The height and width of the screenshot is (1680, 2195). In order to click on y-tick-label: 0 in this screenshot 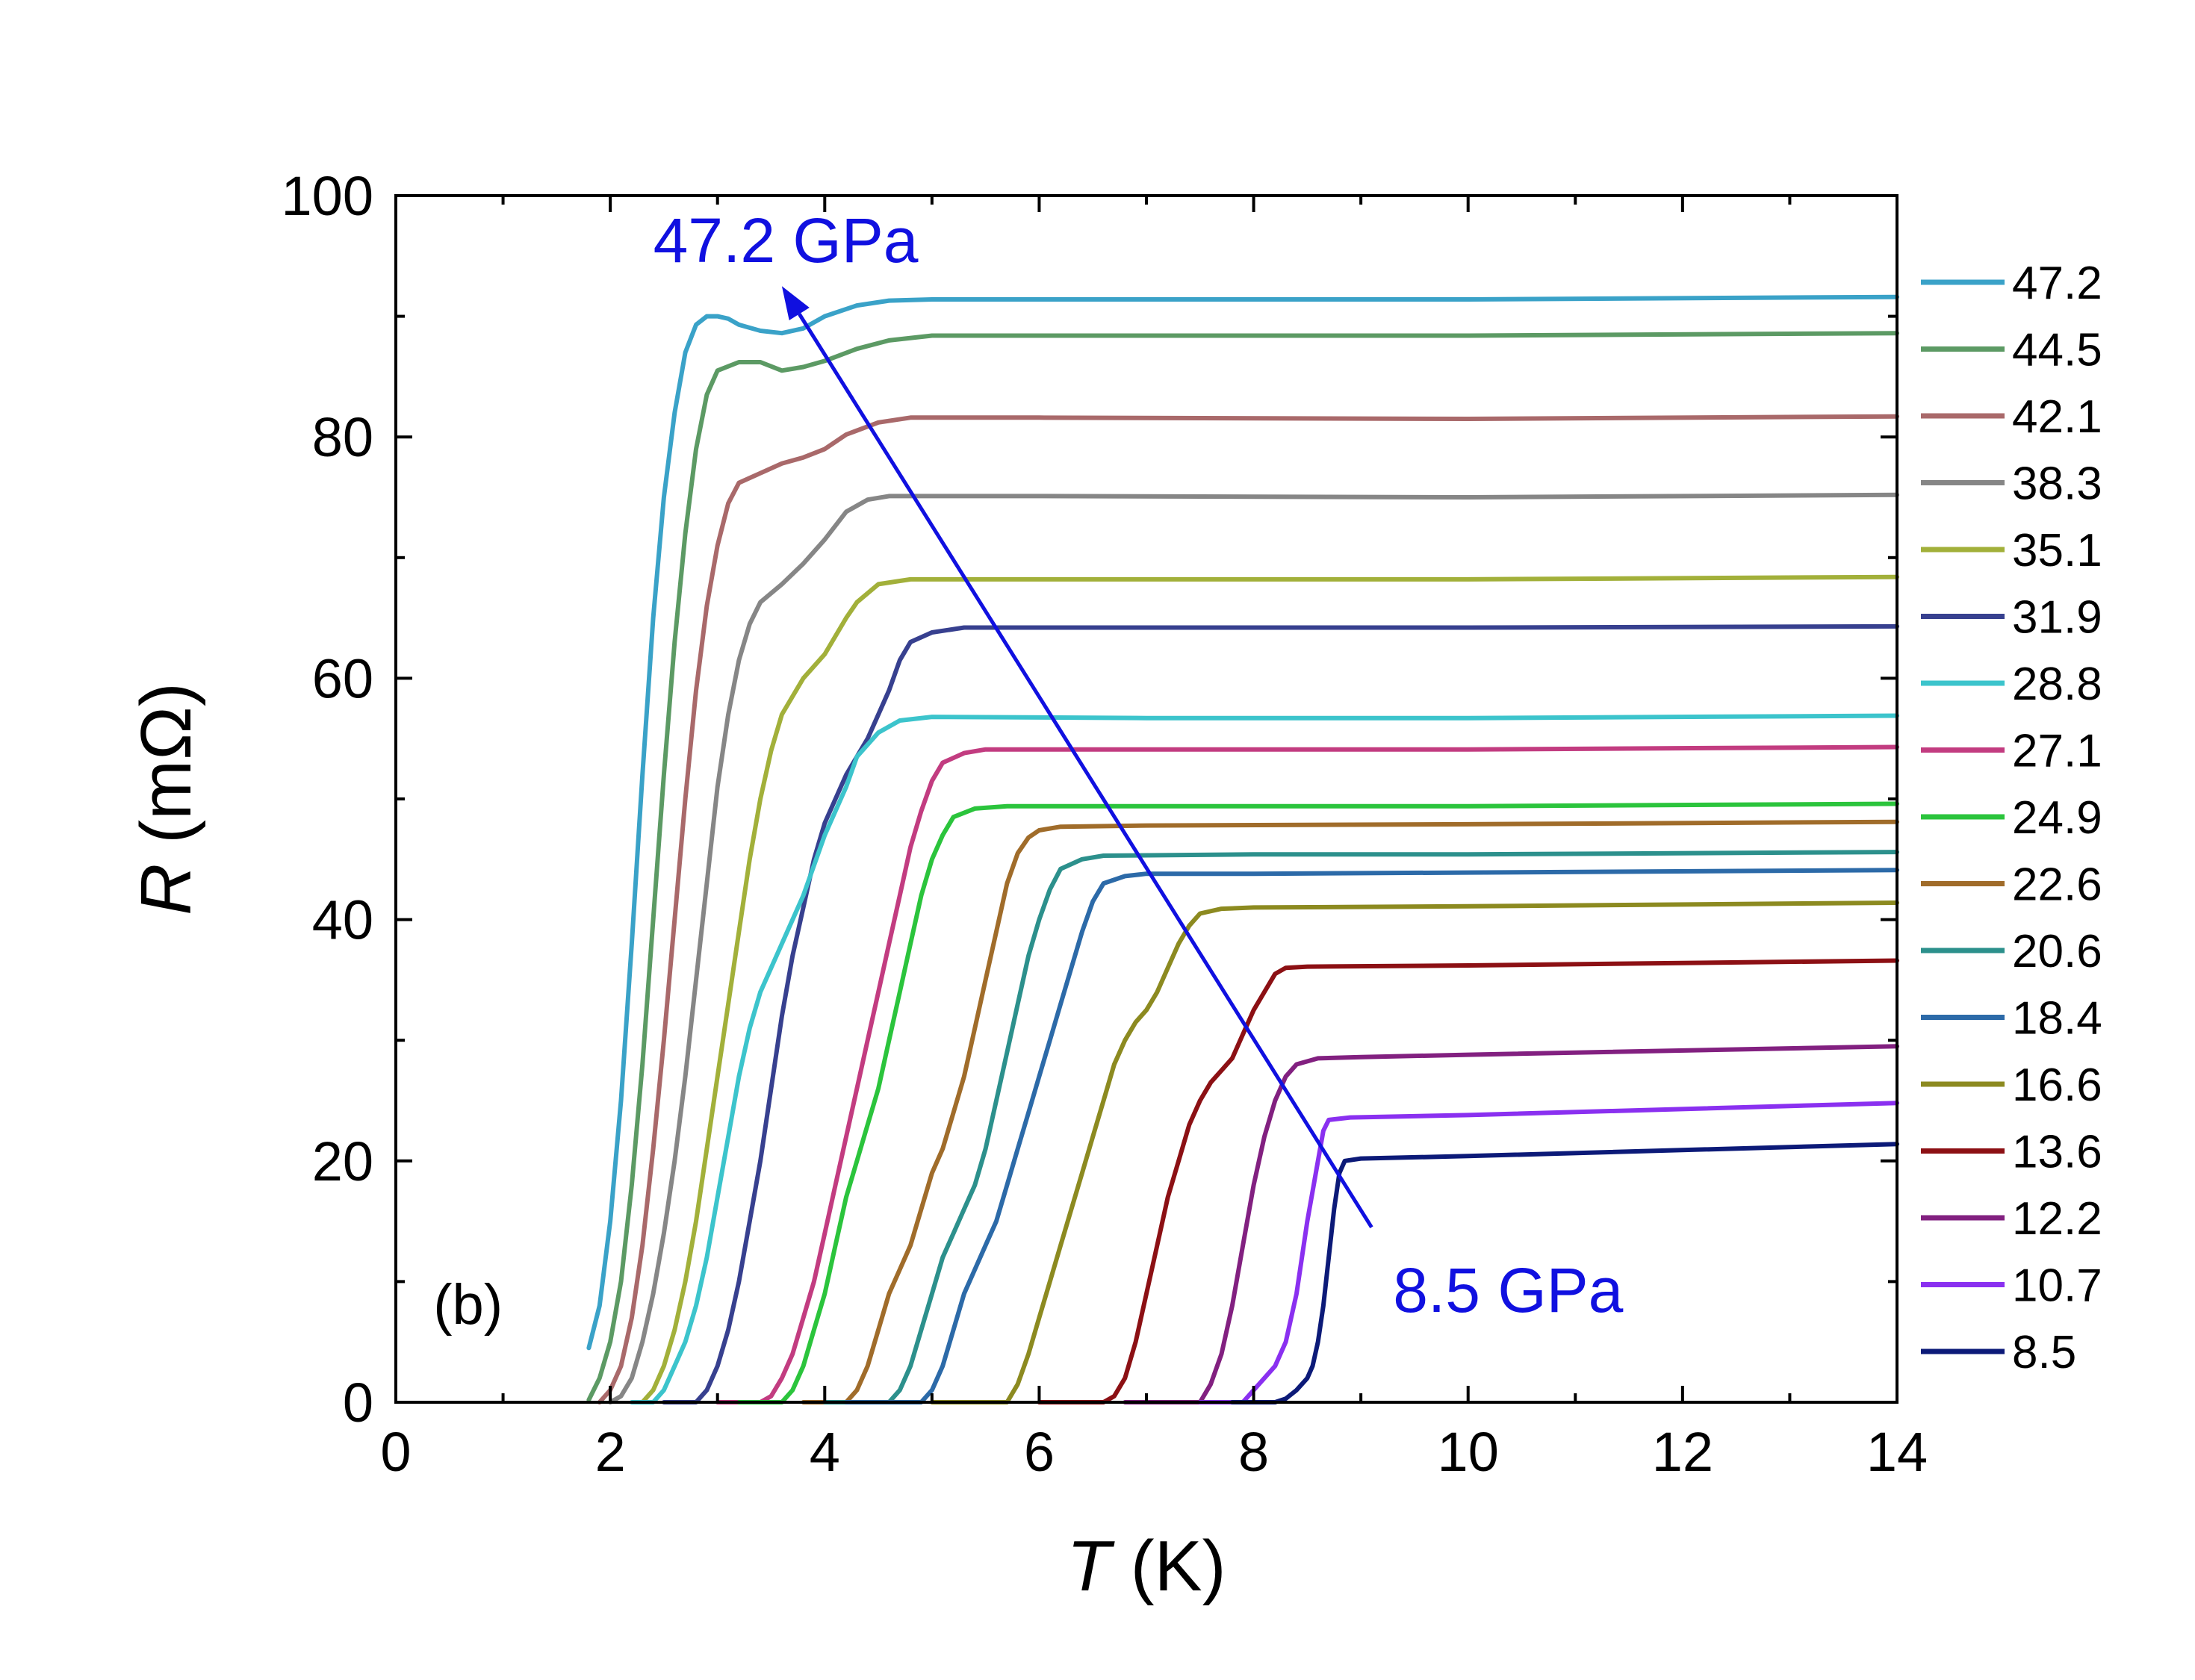, I will do `click(358, 1403)`.